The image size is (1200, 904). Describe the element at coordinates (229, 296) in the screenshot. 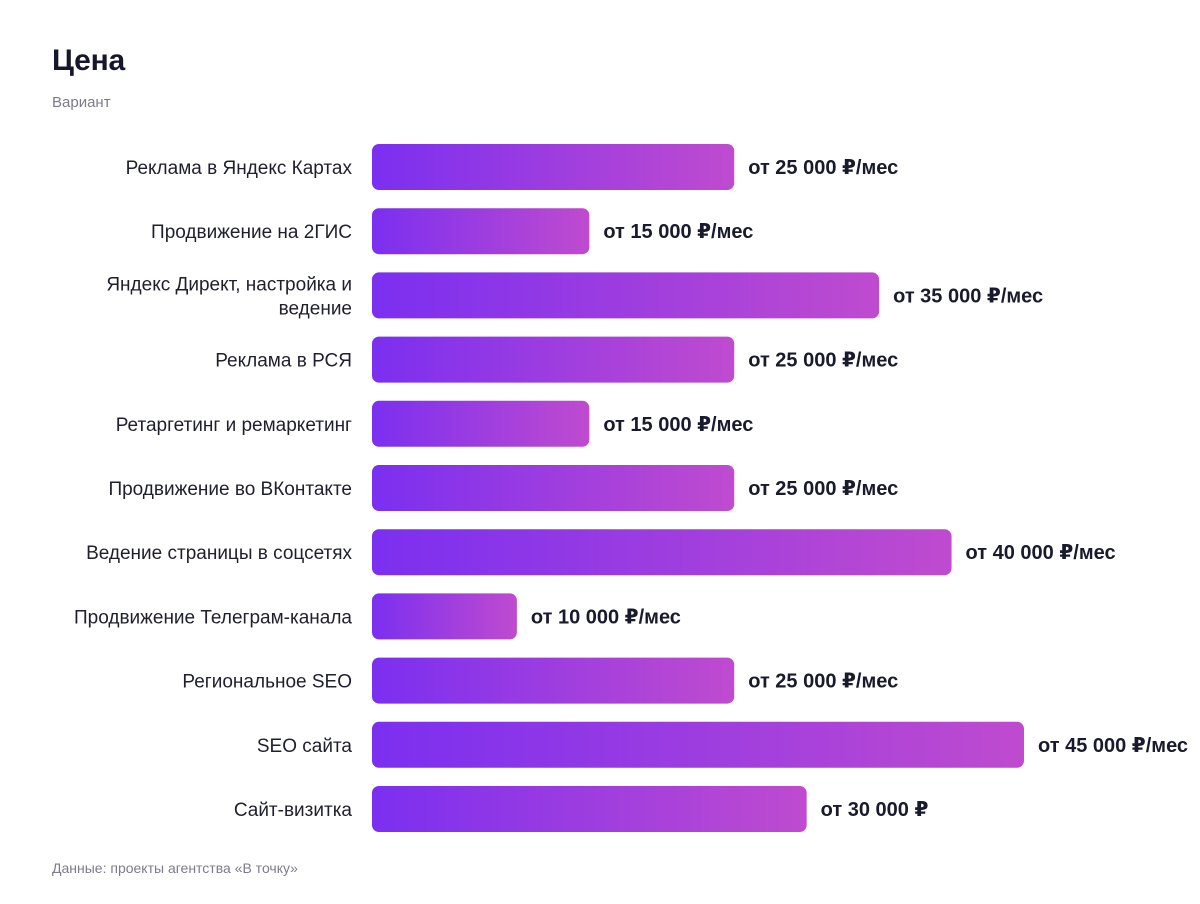

I see `category-label: Яндекс Директ, настройка и ведение` at that location.